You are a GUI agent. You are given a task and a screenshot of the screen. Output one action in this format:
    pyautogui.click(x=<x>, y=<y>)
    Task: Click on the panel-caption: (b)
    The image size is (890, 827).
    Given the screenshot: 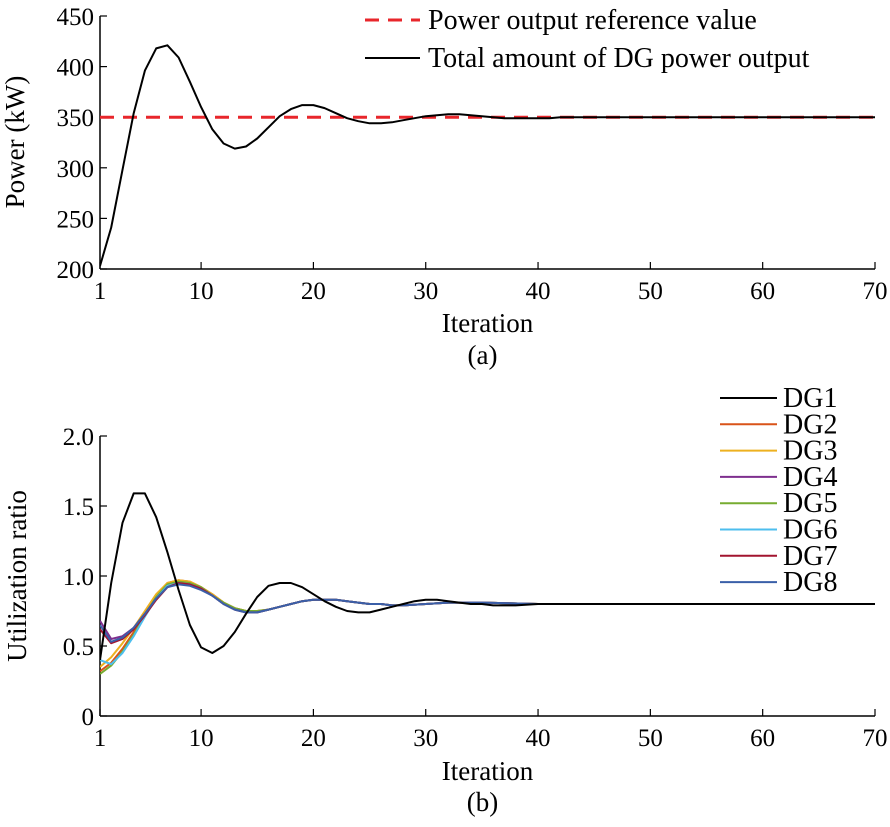 What is the action you would take?
    pyautogui.click(x=482, y=802)
    